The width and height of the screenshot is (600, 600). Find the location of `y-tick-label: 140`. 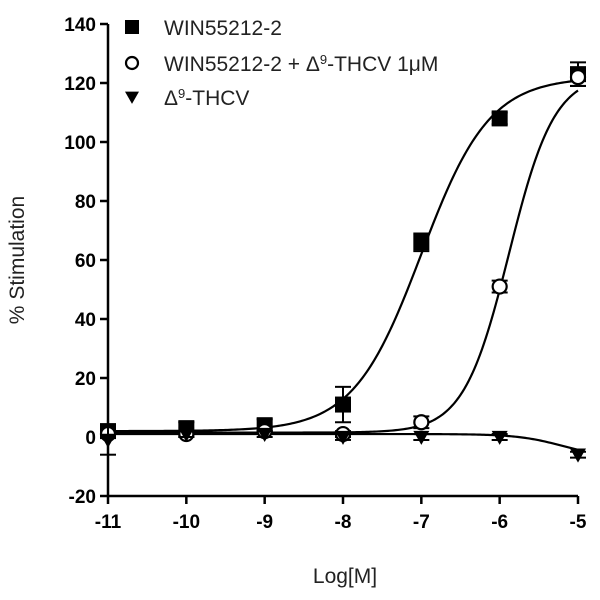

y-tick-label: 140 is located at coordinates (80, 25).